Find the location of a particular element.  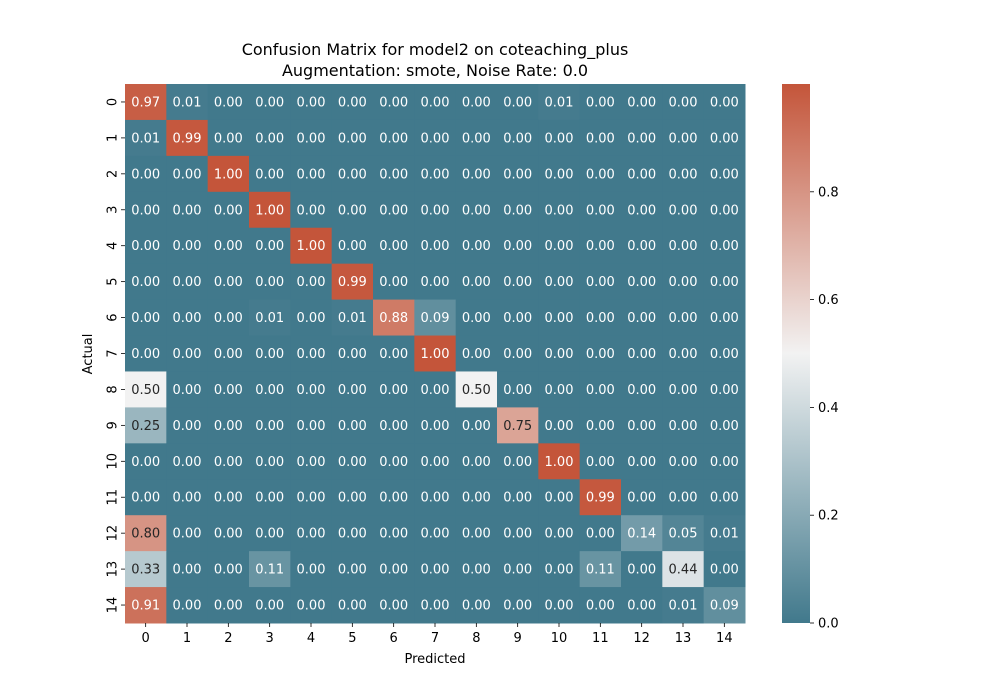

colorbar-tick-label: 0.8 is located at coordinates (828, 192).